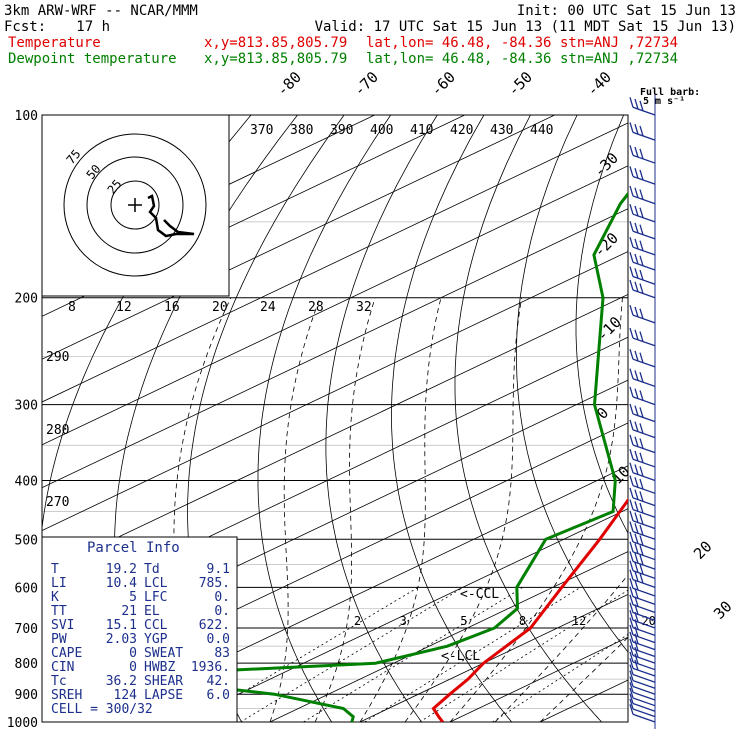 The height and width of the screenshot is (740, 740). Describe the element at coordinates (172, 307) in the screenshot. I see `speed-label: 16` at that location.